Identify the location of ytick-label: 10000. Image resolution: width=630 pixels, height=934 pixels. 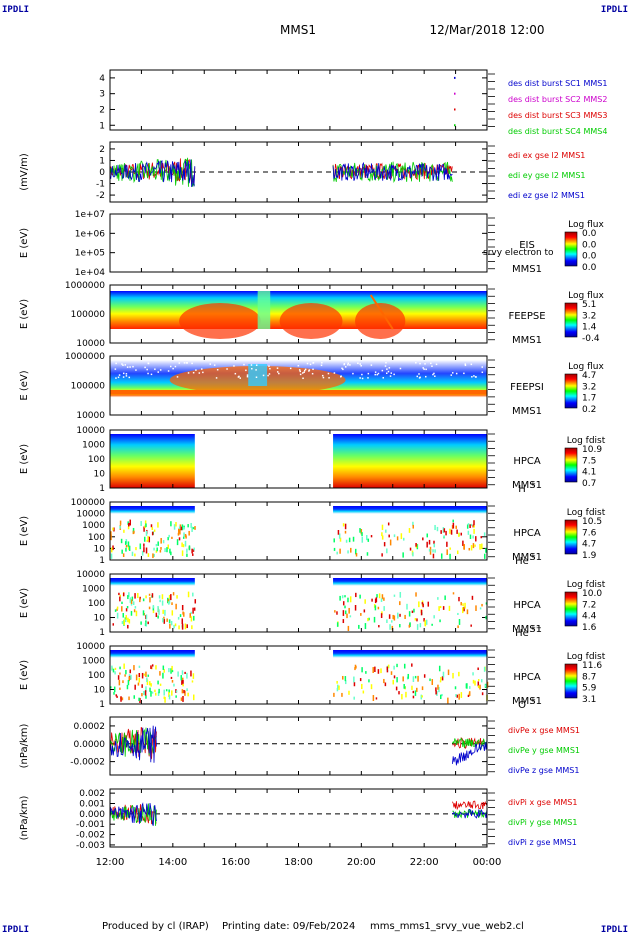
(90, 515).